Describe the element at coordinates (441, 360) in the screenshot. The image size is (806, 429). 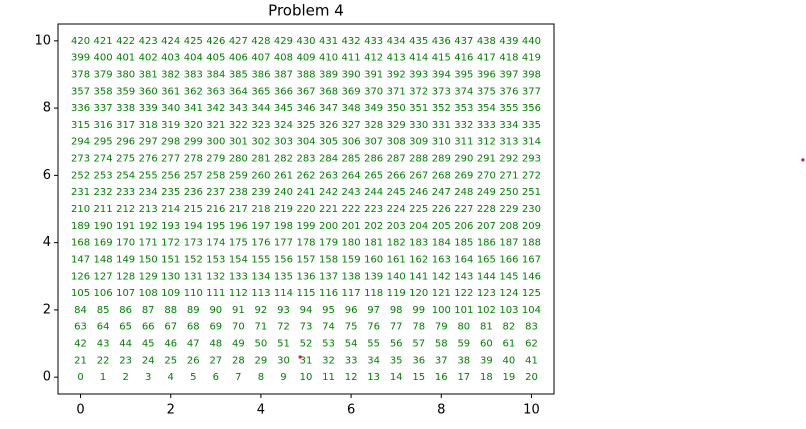
I see `grid-label: 37` at that location.